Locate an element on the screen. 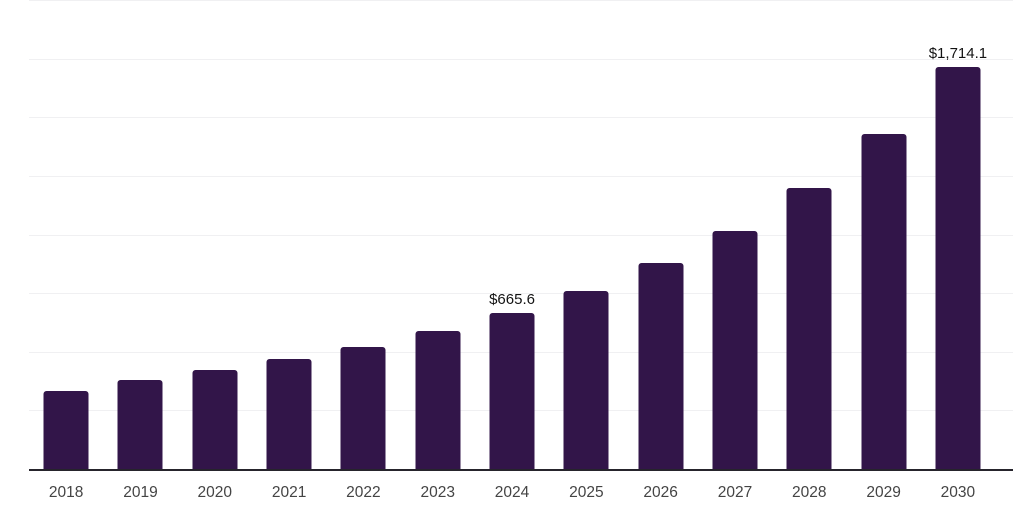 This screenshot has width=1024, height=512. x-tick-label: 2024 is located at coordinates (512, 492).